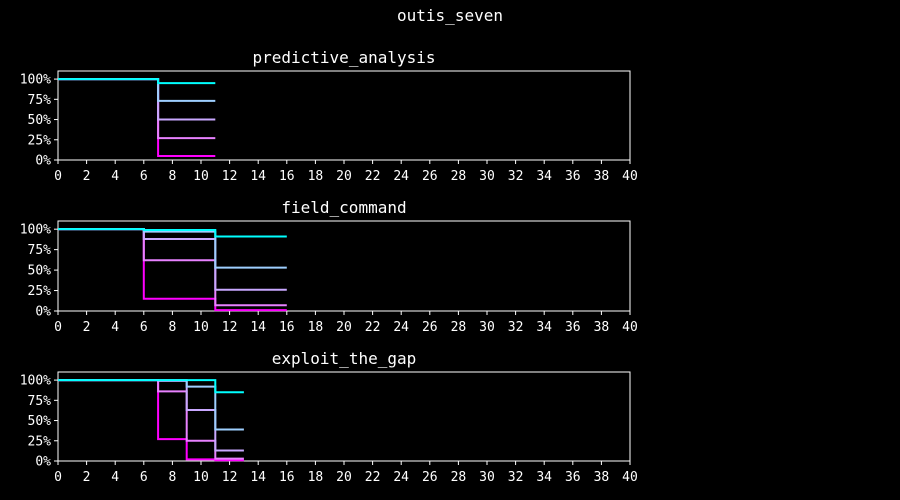 This screenshot has width=900, height=500. What do you see at coordinates (343, 207) in the screenshot?
I see `subplot-title: field_command` at bounding box center [343, 207].